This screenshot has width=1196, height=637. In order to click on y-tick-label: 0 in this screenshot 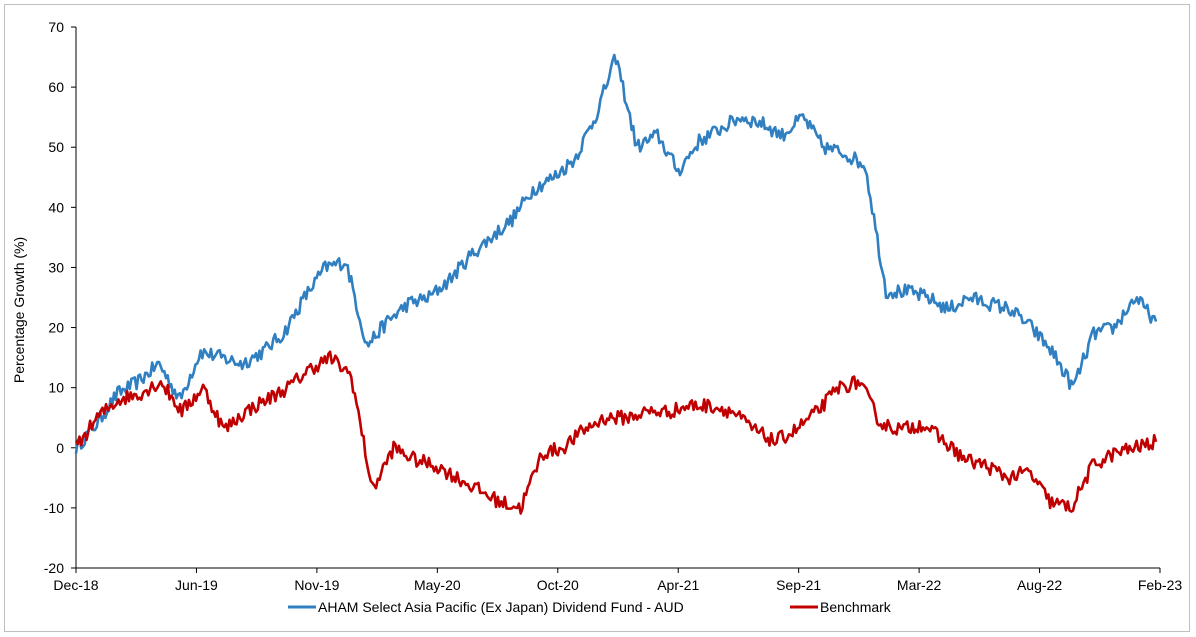, I will do `click(60, 448)`.